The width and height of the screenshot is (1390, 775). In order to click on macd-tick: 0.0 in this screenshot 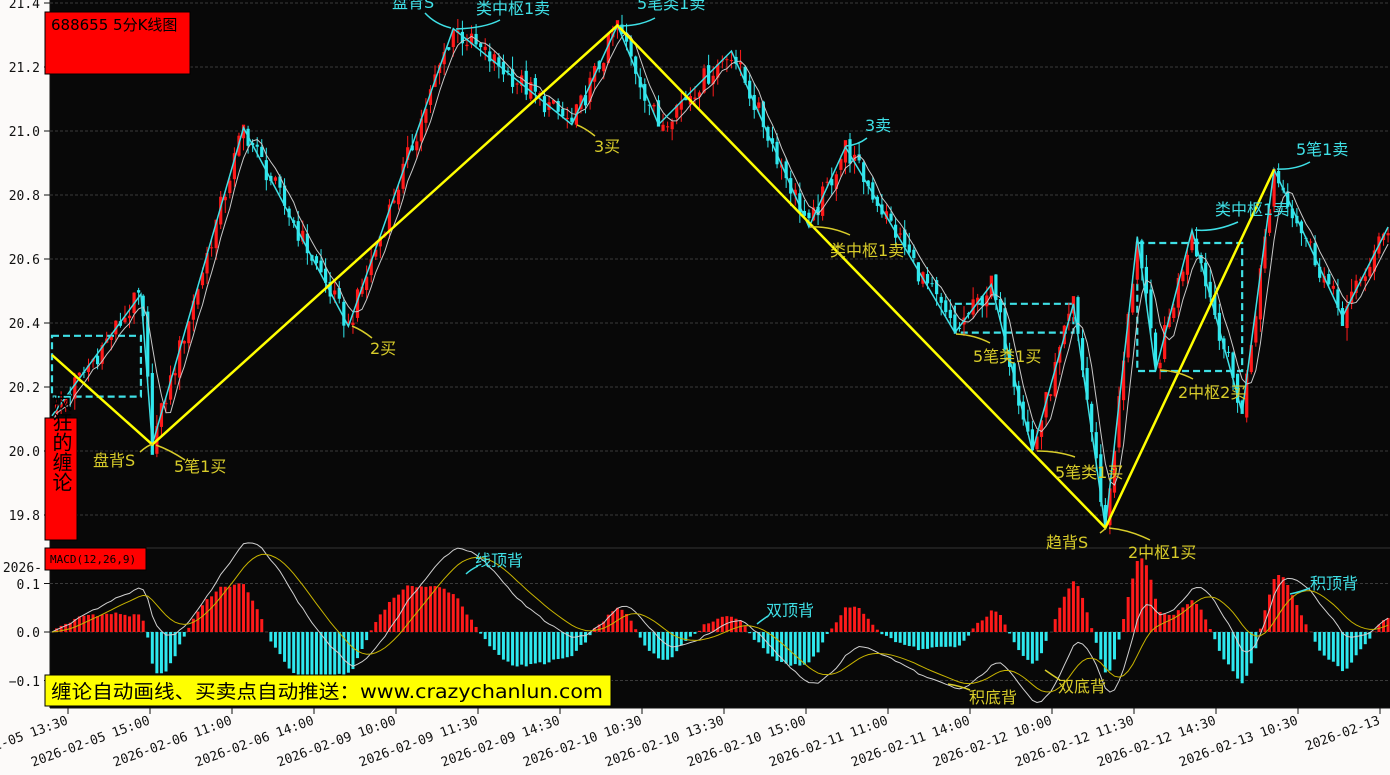, I will do `click(28, 633)`.